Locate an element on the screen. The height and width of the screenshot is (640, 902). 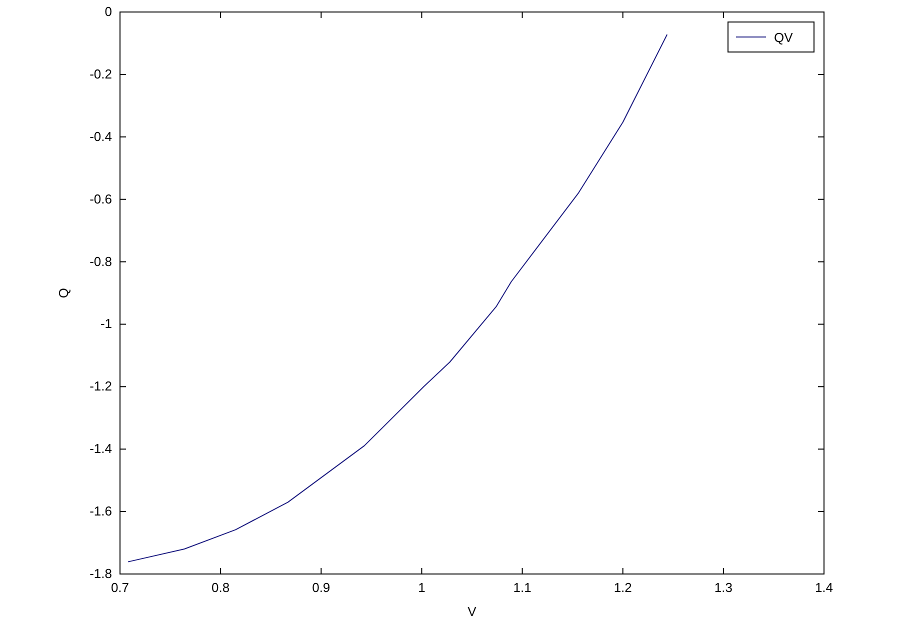
x-tick-label: 1.2 is located at coordinates (623, 587).